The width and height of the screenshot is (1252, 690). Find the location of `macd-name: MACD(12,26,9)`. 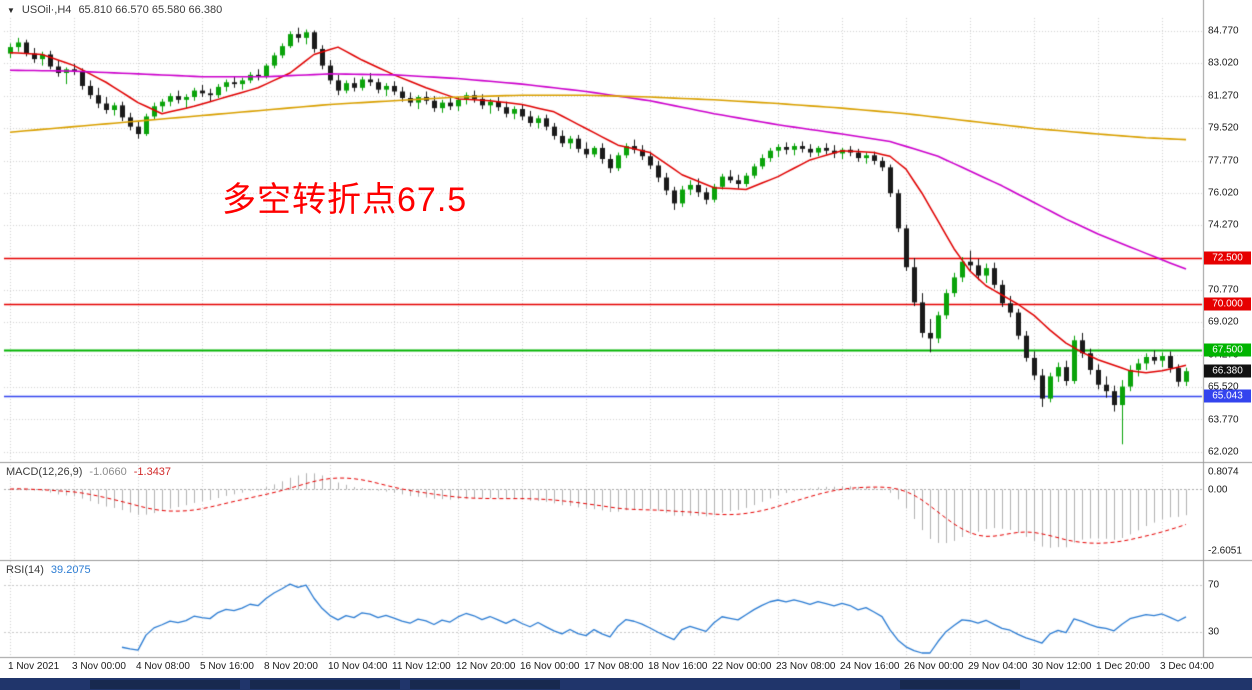

macd-name: MACD(12,26,9) is located at coordinates (44, 472).